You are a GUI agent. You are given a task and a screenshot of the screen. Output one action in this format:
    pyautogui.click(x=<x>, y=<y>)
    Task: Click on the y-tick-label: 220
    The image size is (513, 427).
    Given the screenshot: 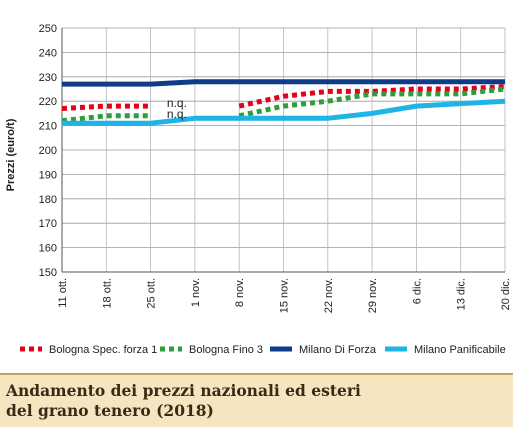 What is the action you would take?
    pyautogui.click(x=48, y=102)
    